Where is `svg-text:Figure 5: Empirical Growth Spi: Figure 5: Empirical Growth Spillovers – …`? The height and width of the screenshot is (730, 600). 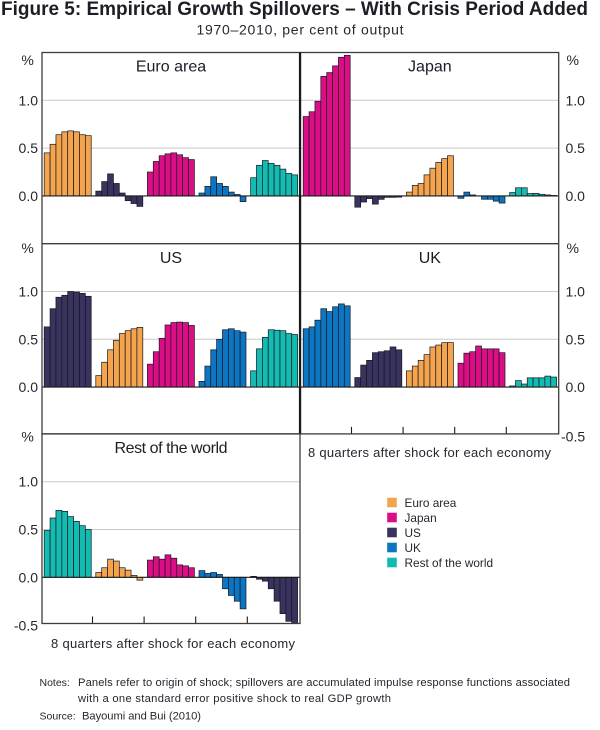
svg-text:Figure 5: Empirical Growth Spi: Figure 5: Empirical Growth Spillovers – … is located at coordinates (294, 10).